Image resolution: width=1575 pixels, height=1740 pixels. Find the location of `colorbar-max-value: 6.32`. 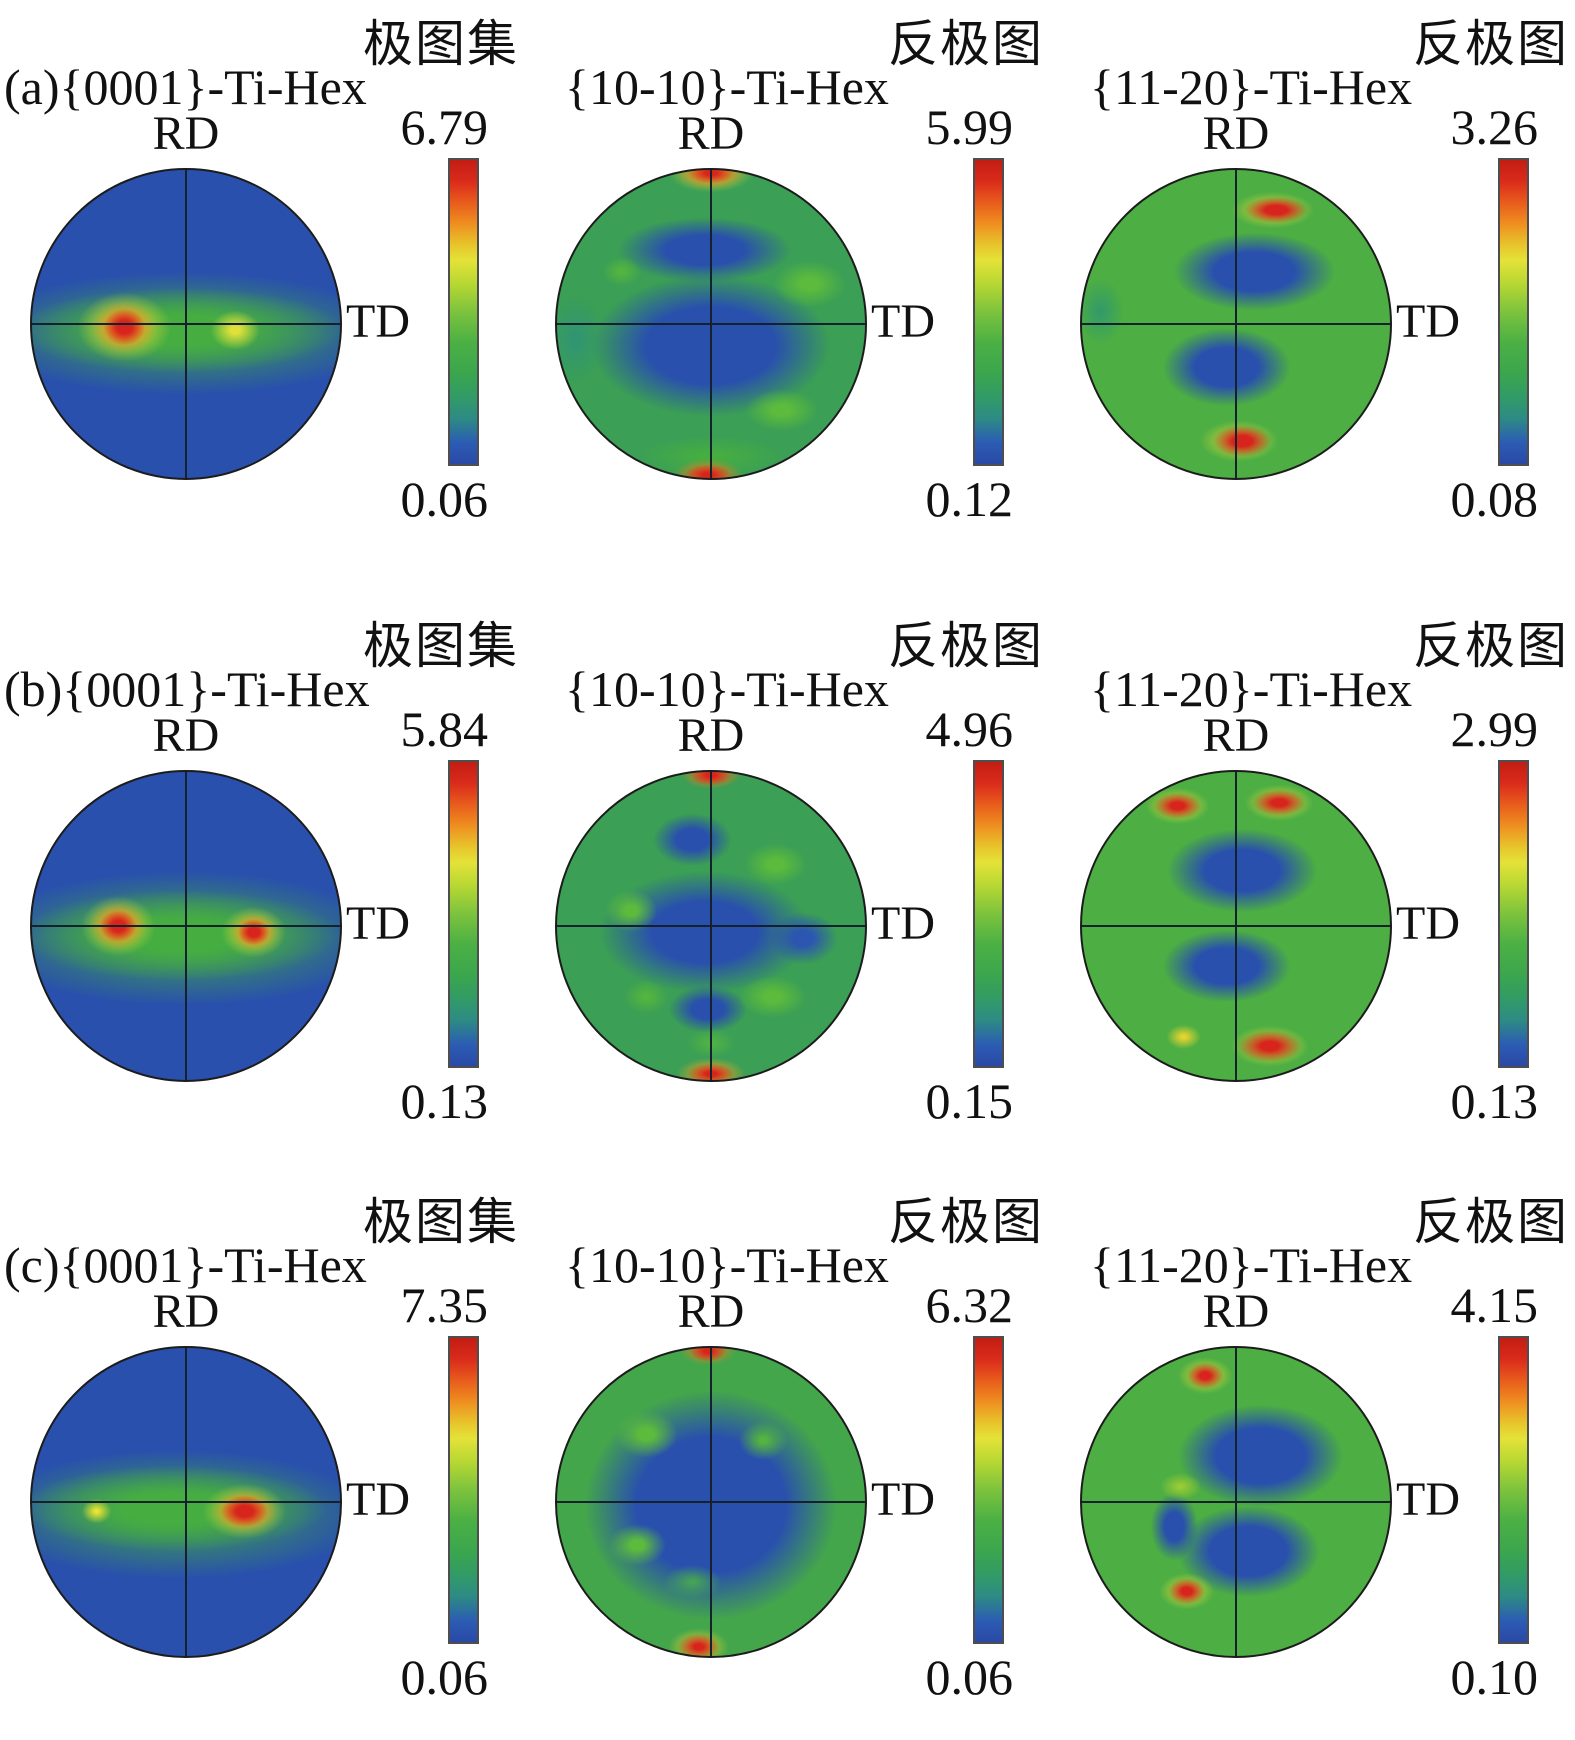

colorbar-max-value: 6.32 is located at coordinates (969, 1305).